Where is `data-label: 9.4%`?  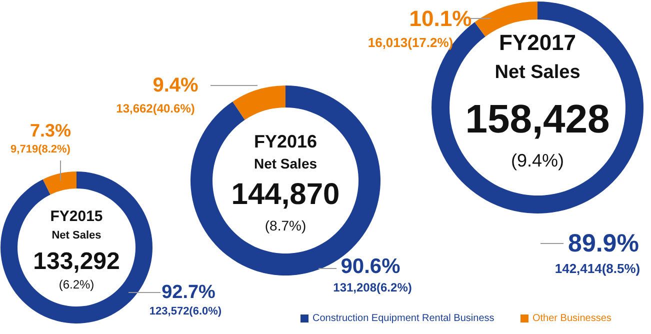 data-label: 9.4% is located at coordinates (175, 85).